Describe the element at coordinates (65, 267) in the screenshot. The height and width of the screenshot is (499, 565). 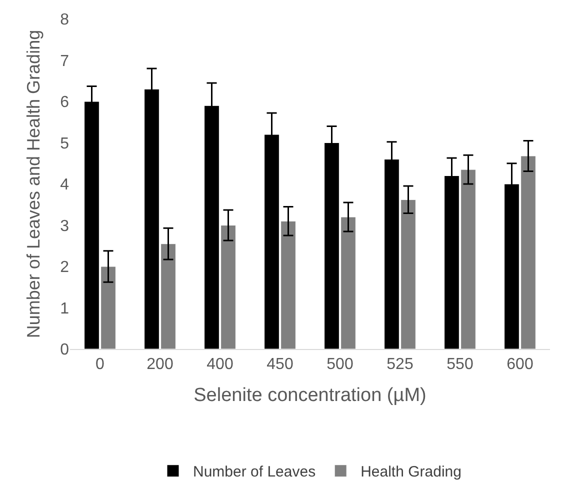
I see `y-tick-label: 2` at that location.